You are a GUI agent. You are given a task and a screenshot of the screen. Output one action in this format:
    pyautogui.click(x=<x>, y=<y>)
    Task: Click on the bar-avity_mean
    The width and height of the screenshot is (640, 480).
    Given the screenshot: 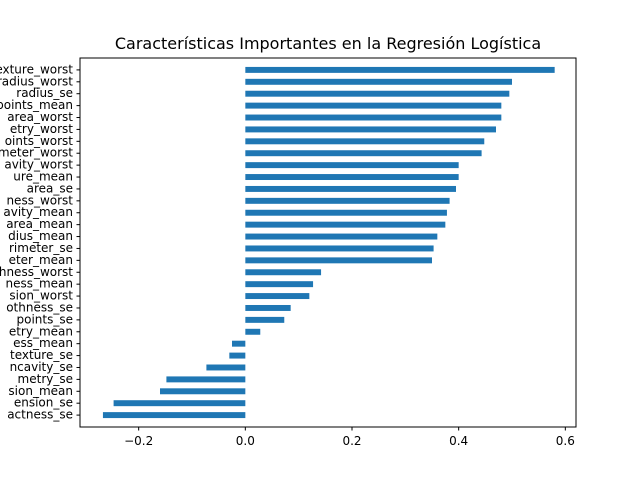 What is the action you would take?
    pyautogui.click(x=346, y=212)
    